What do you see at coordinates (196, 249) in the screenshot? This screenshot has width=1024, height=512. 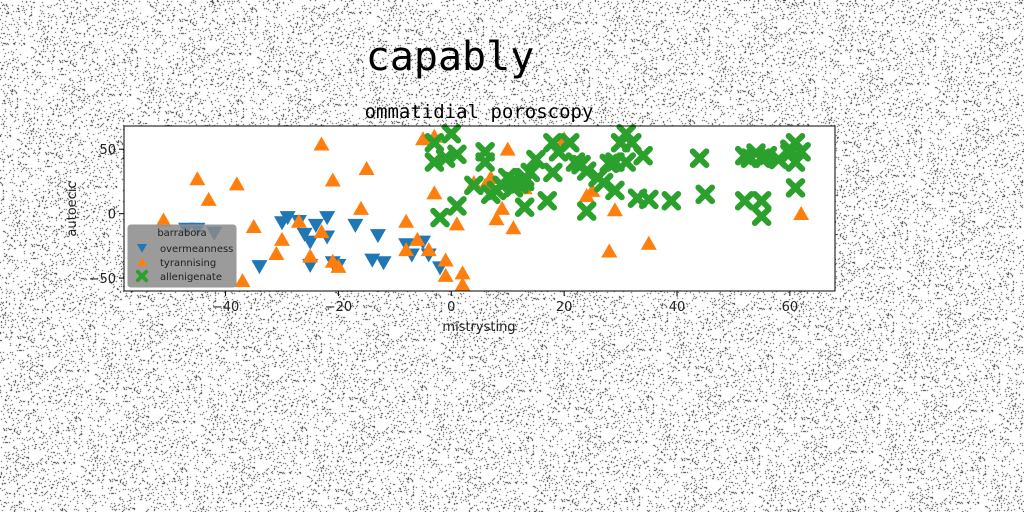 I see `legend-label: overmeanness` at bounding box center [196, 249].